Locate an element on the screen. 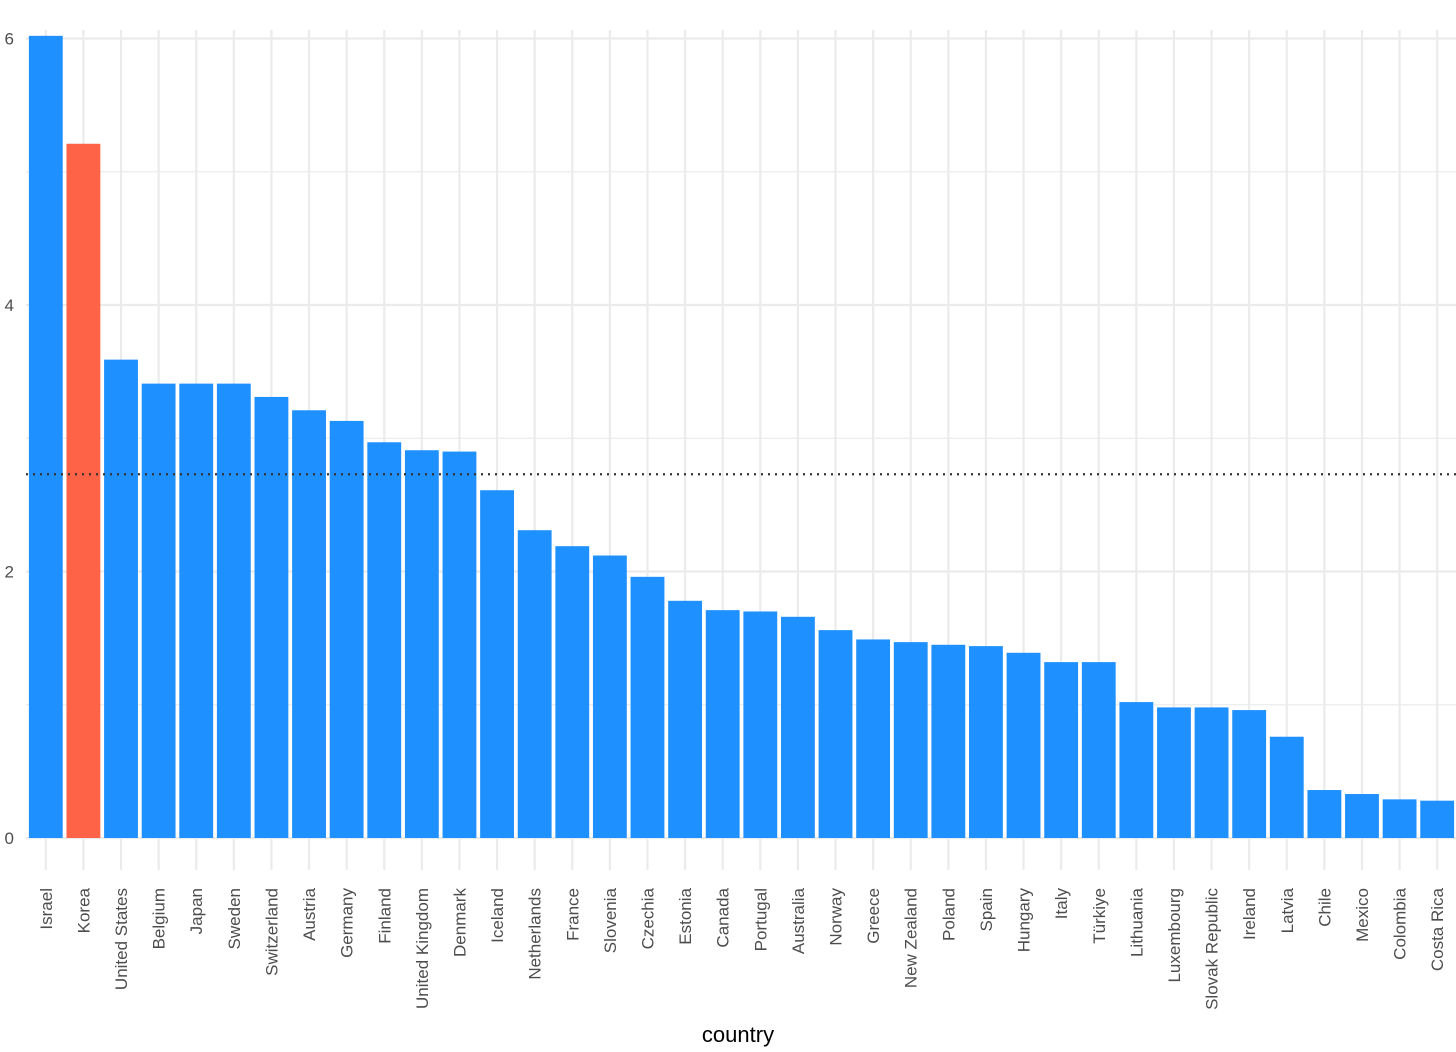 The width and height of the screenshot is (1456, 1052). bar-finland is located at coordinates (384, 640).